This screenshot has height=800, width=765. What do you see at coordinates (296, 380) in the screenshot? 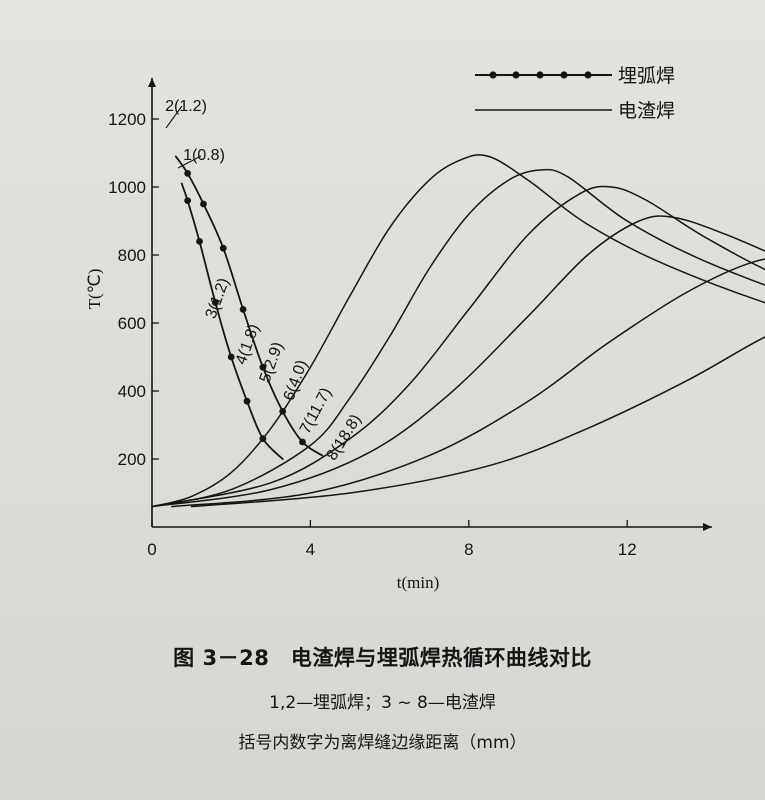
I see `curve-label-6: 6(4.0)` at bounding box center [296, 380].